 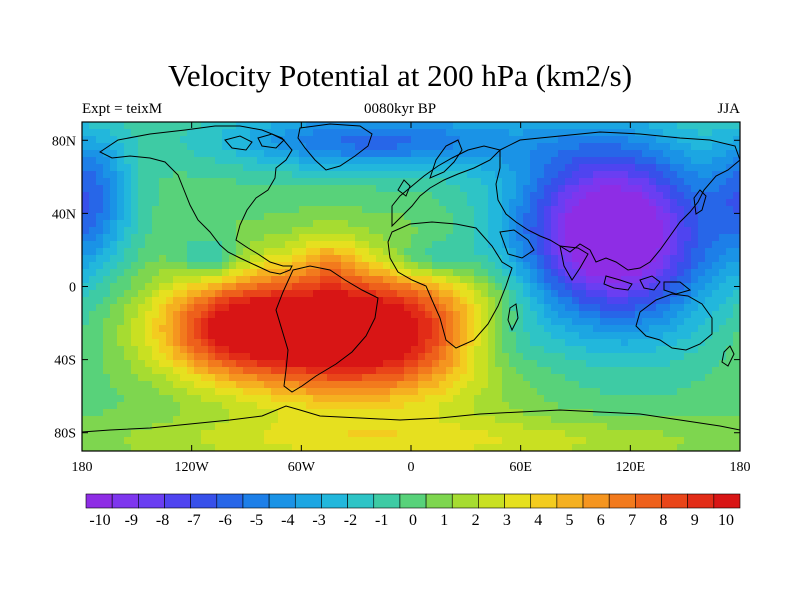 I want to click on x-tick-label: 180, so click(x=740, y=467).